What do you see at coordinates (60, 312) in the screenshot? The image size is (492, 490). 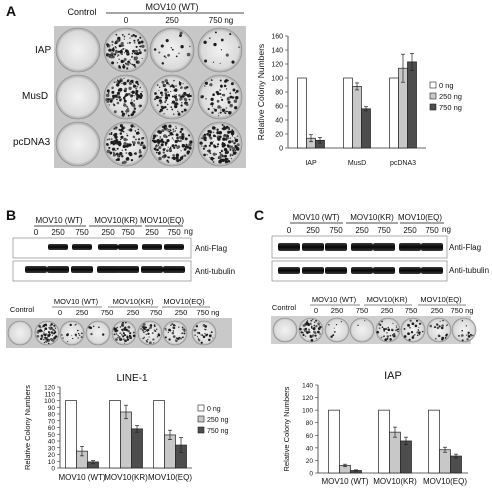 I see `b-plate-dose-0: 0` at bounding box center [60, 312].